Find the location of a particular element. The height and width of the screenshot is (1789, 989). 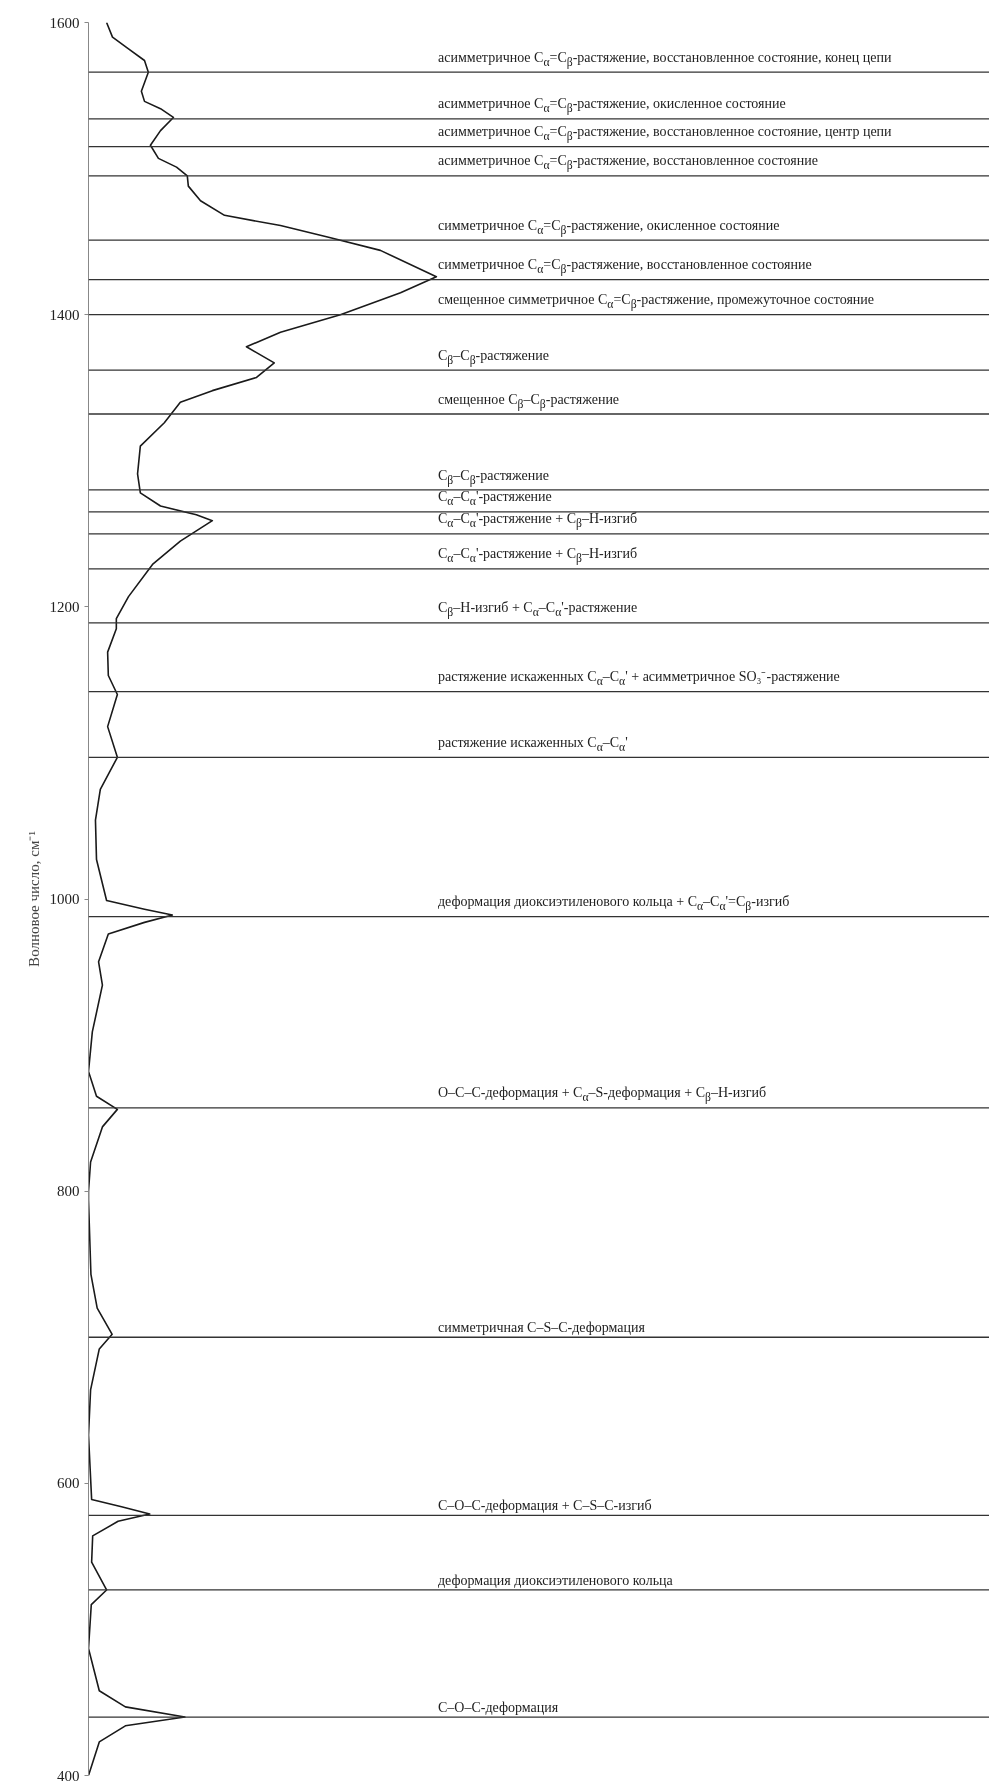

ref-line-label: асимметричное C$_{α}$=C$_{β}$-растяжение, восстановленное состояние, центр цепи is located at coordinates (665, 134).